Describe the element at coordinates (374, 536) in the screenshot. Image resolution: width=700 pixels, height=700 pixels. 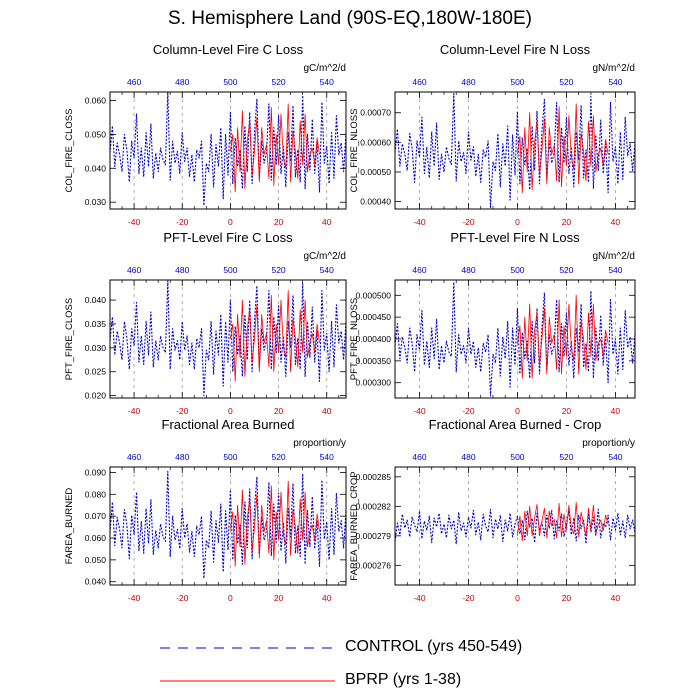
I see `y-tick-label: 0.000279` at that location.